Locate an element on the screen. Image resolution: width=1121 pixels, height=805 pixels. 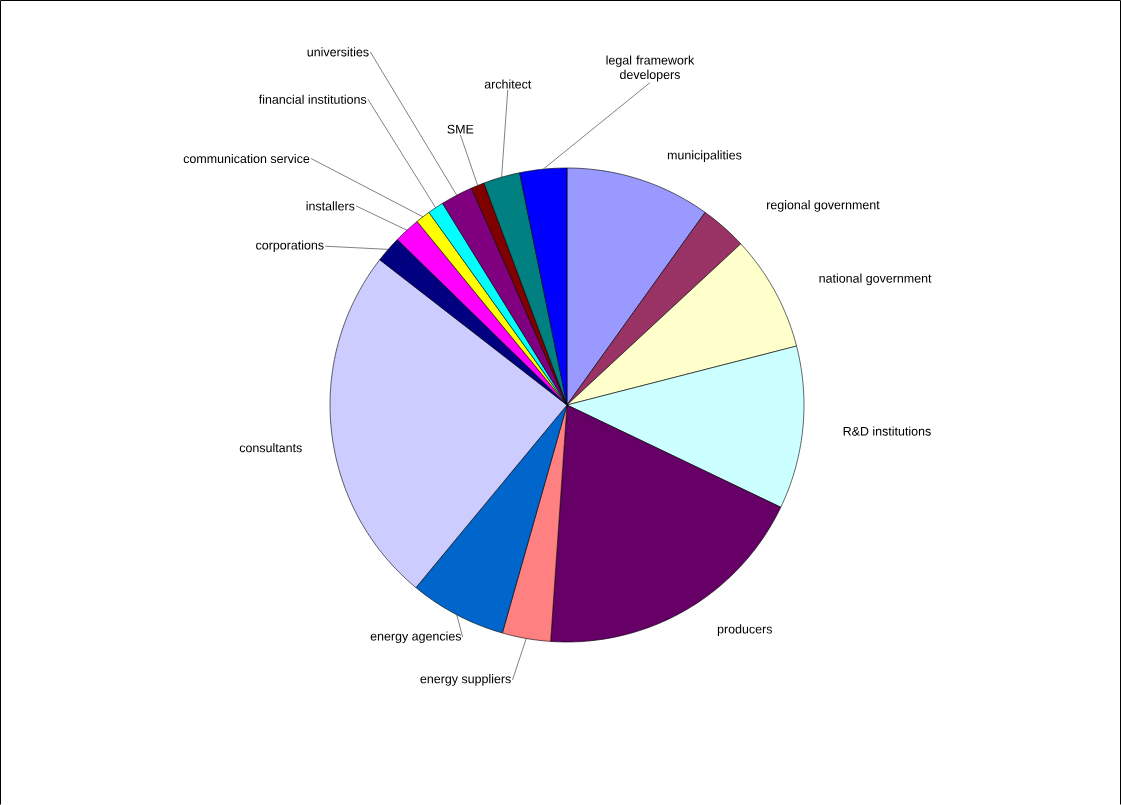
slice-label: architect is located at coordinates (508, 84).